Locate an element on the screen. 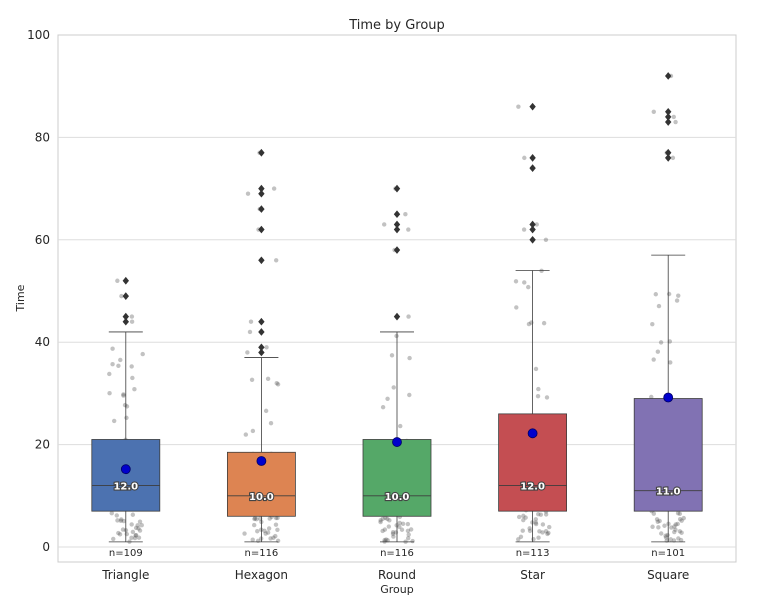  y-tick-label: 40 is located at coordinates (42, 342).